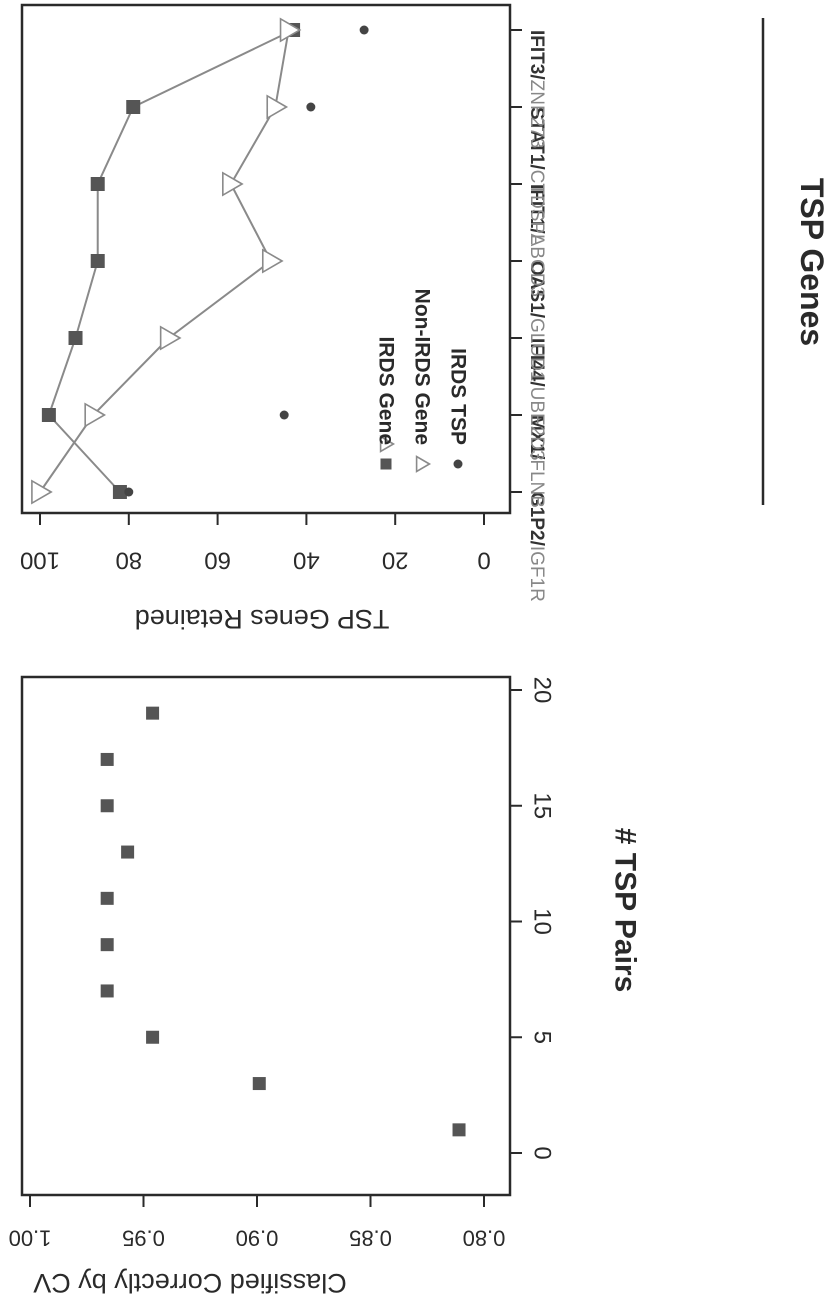  What do you see at coordinates (542, 921) in the screenshot?
I see `x-tick-label: 10` at bounding box center [542, 921].